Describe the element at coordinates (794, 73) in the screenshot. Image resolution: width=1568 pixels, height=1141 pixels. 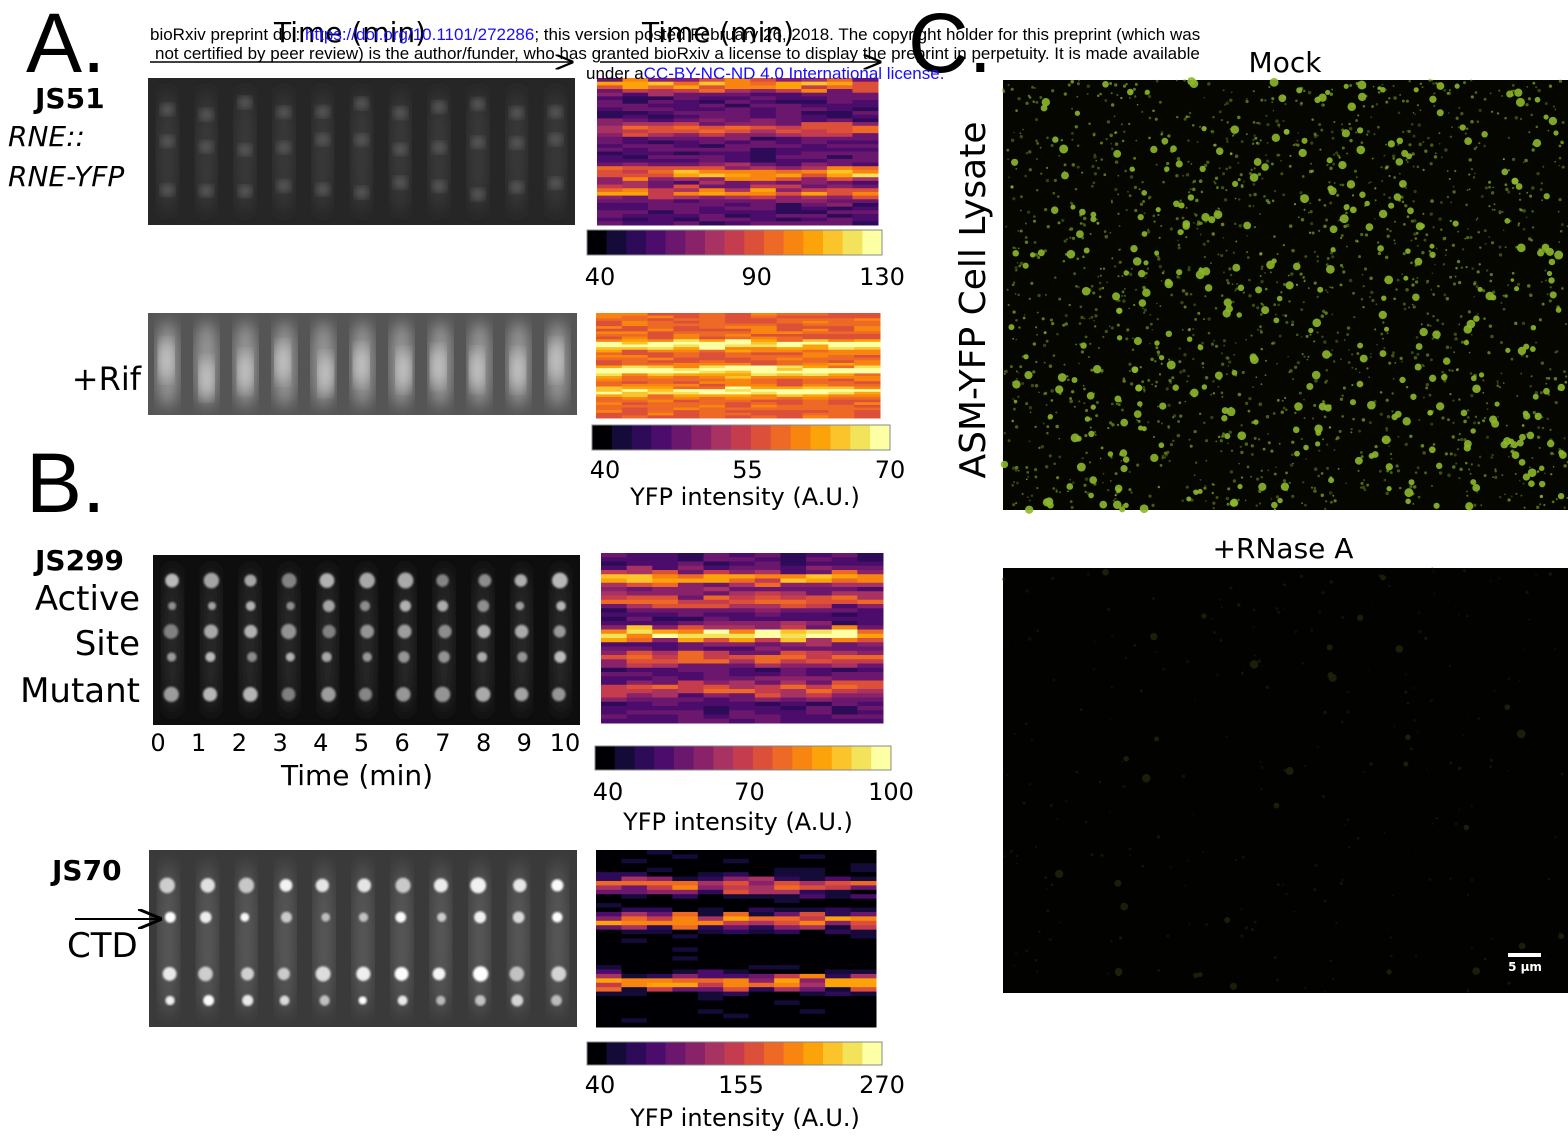
I see `license-link: CC-BY-NC-ND 4.0 International license.` at that location.